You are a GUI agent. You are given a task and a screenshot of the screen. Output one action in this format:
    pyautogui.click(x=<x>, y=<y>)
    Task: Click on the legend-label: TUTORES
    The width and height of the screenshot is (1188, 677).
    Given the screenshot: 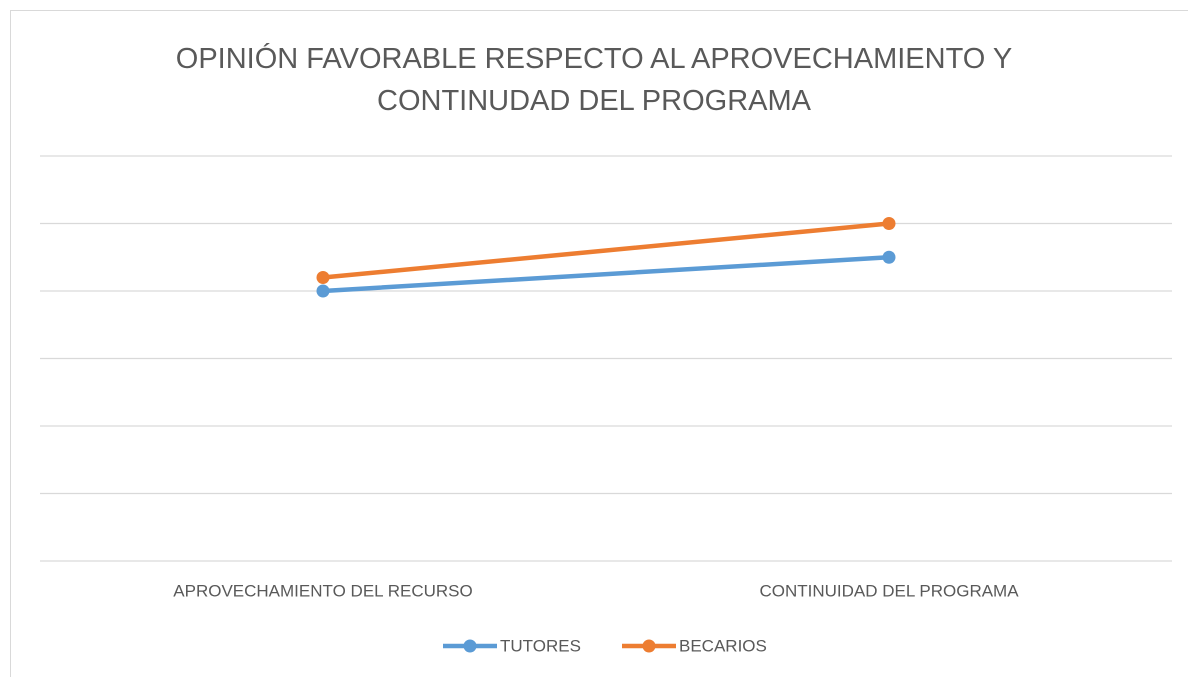 What is the action you would take?
    pyautogui.click(x=540, y=645)
    